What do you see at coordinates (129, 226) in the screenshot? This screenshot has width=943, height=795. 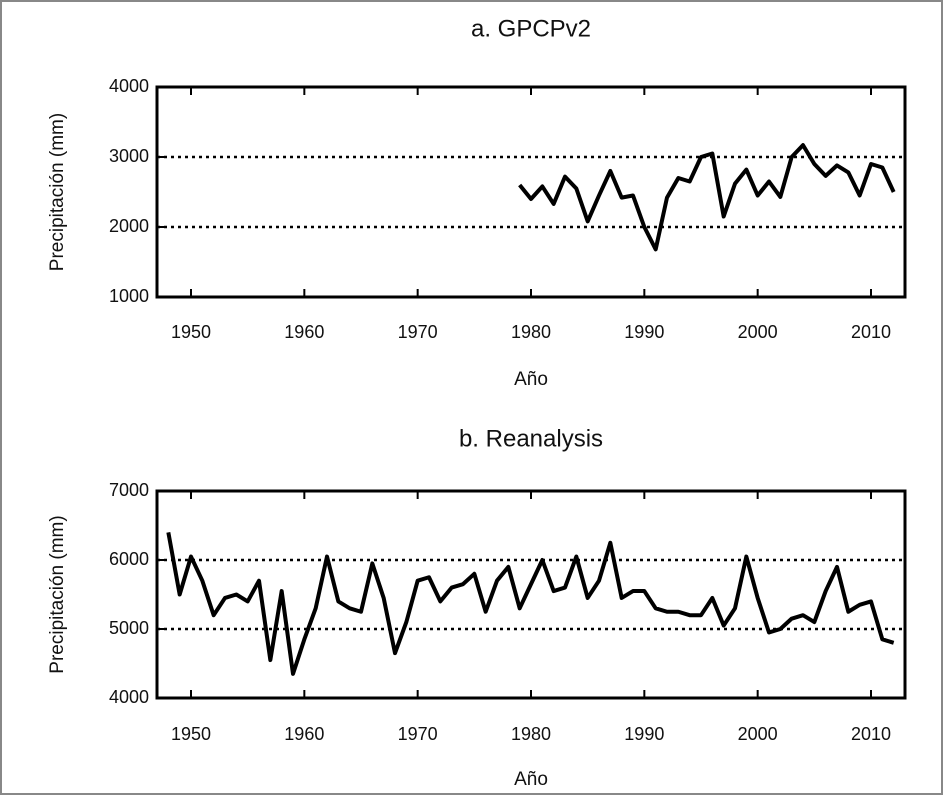 I see `y-tick-label: 2000` at bounding box center [129, 226].